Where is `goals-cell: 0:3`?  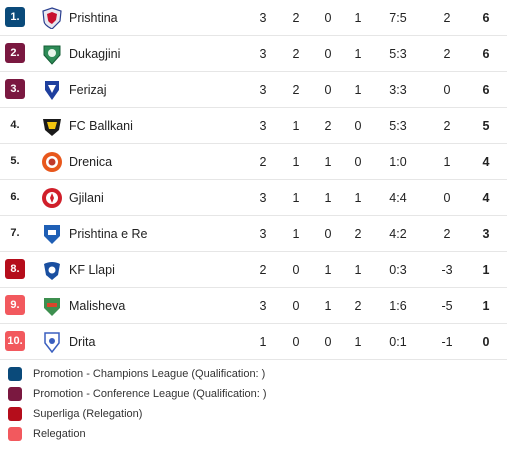
goals-cell: 0:3 is located at coordinates (398, 270).